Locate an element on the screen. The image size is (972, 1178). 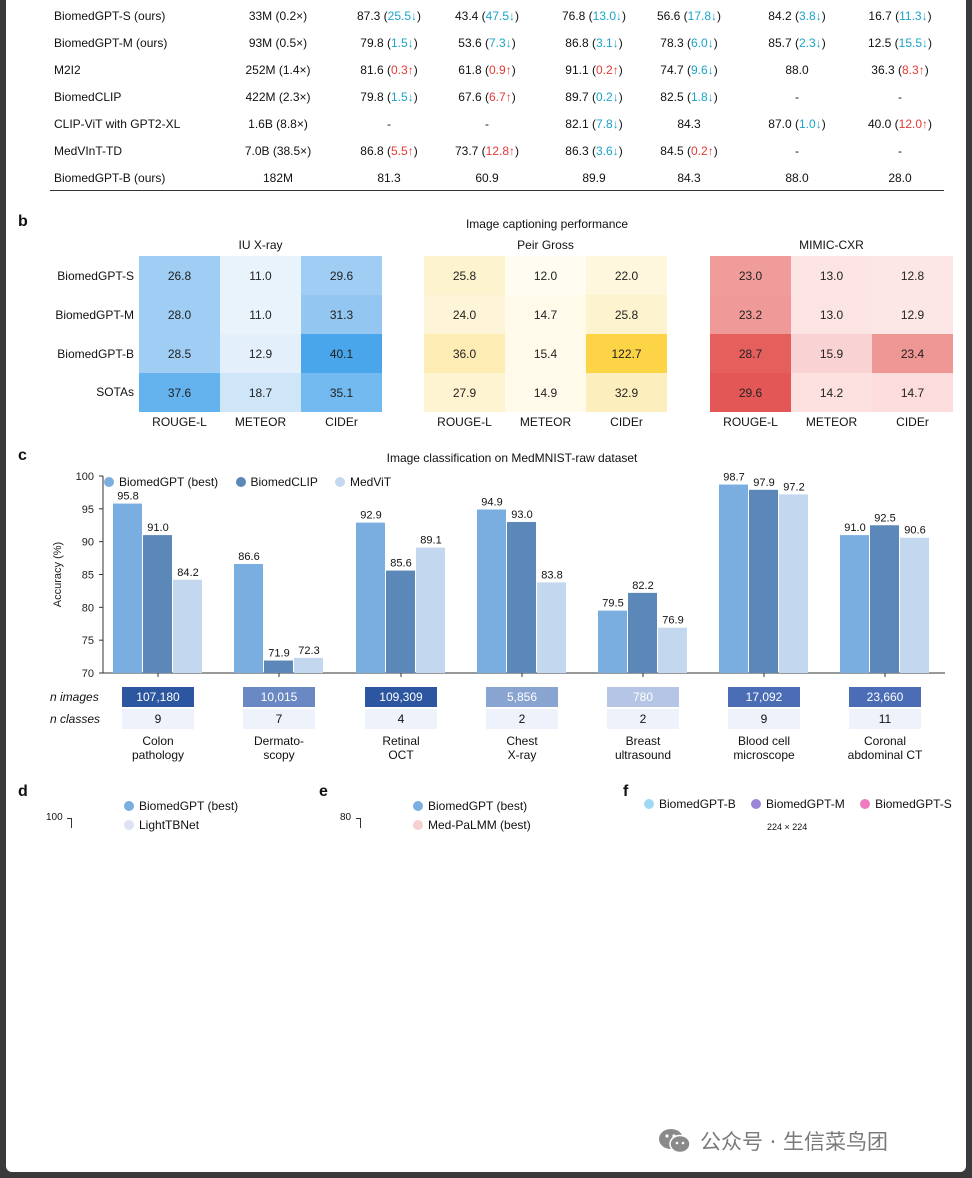
table-score-value: 43.4 is located at coordinates (466, 16).